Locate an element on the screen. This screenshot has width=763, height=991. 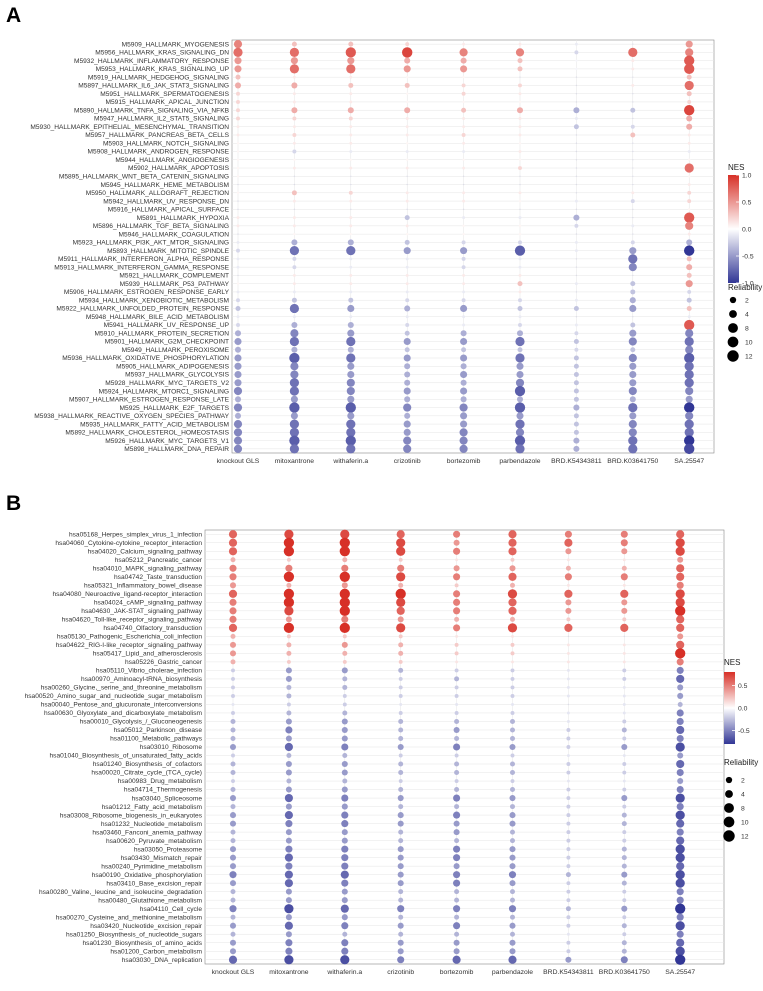
reliability-key-label: 12 is located at coordinates (745, 836).